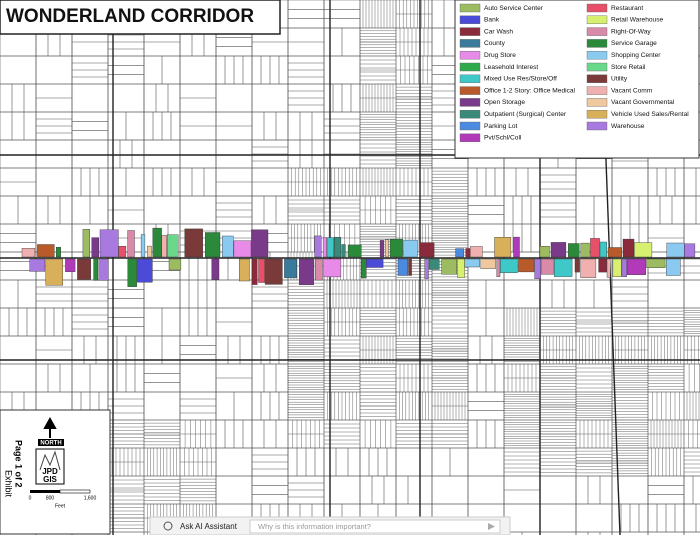 The width and height of the screenshot is (700, 535). I want to click on title-box, so click(140, 17).